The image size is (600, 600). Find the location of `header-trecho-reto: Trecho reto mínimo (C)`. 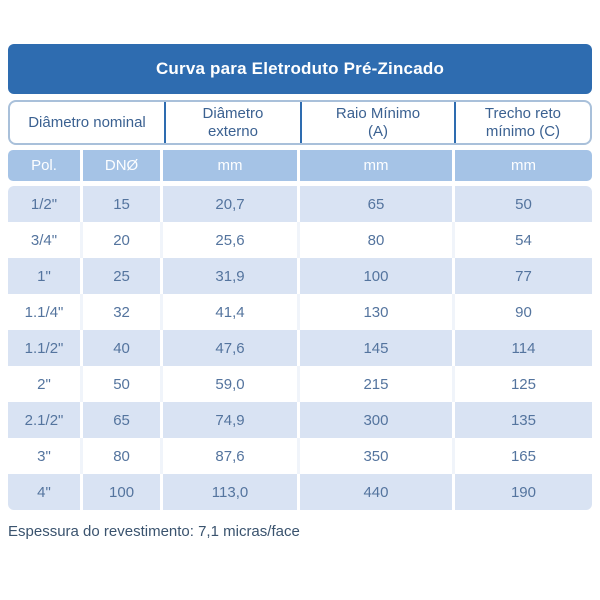

header-trecho-reto: Trecho reto mínimo (C) is located at coordinates (521, 122).